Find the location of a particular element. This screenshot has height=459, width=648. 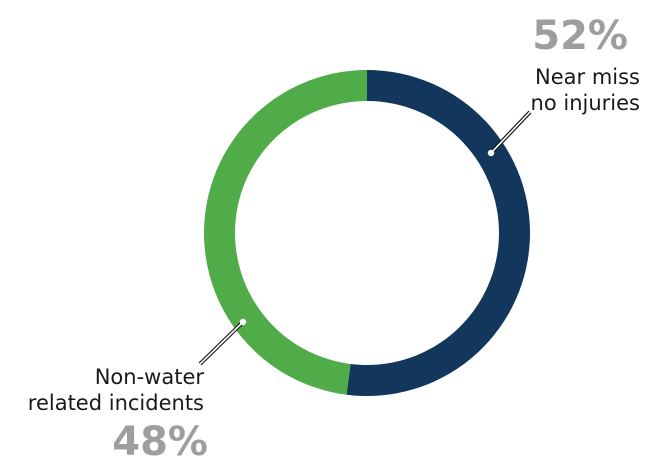

non-water-percent-label: 48% is located at coordinates (160, 439).